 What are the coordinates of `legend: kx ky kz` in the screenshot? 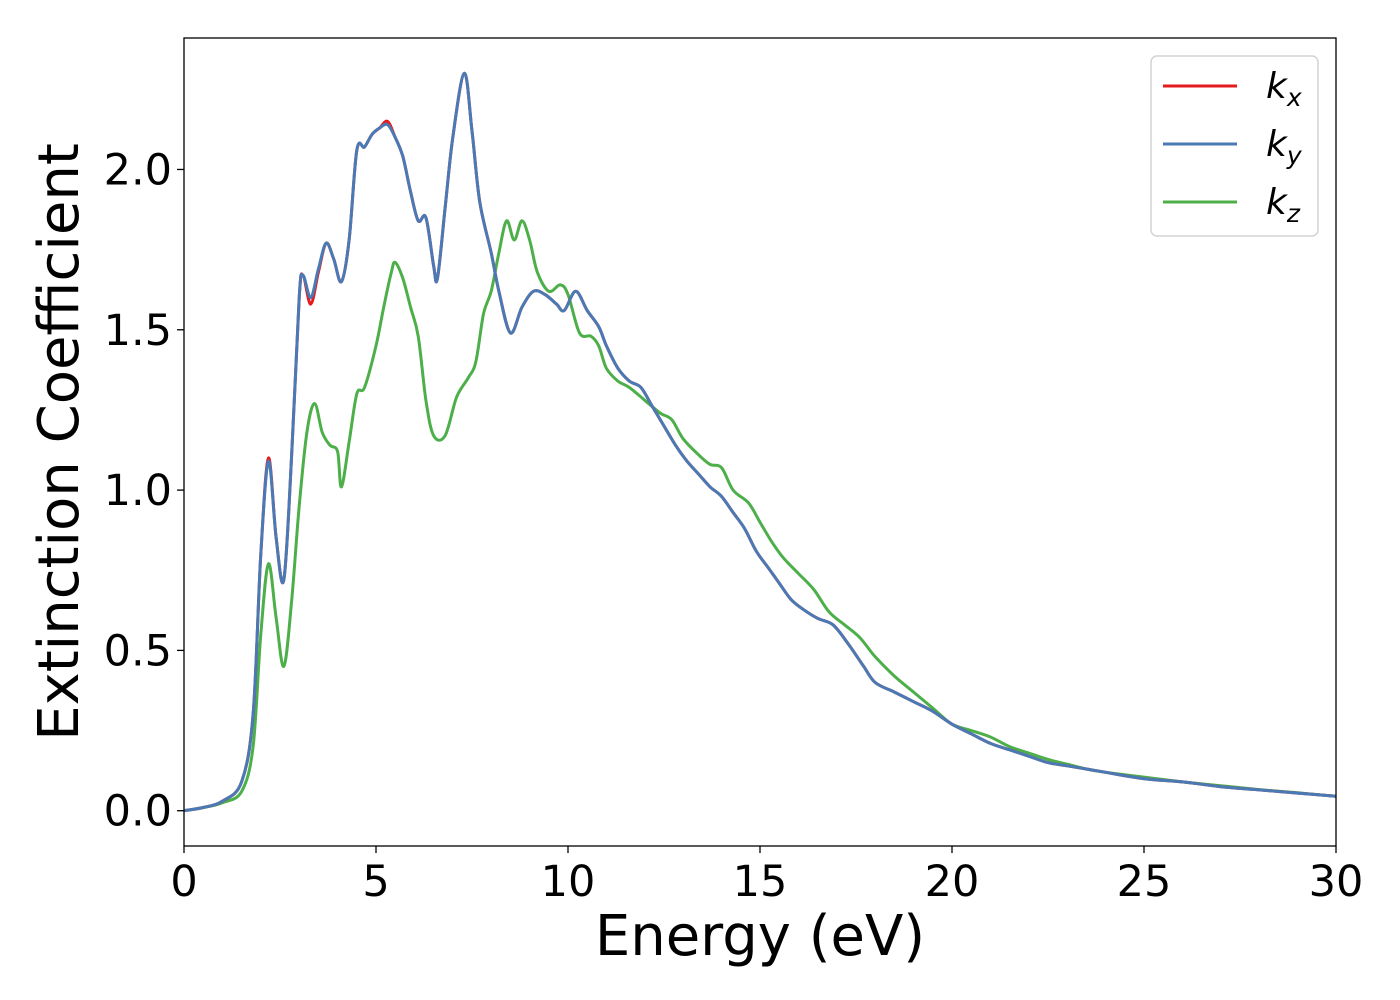 It's located at (1234, 146).